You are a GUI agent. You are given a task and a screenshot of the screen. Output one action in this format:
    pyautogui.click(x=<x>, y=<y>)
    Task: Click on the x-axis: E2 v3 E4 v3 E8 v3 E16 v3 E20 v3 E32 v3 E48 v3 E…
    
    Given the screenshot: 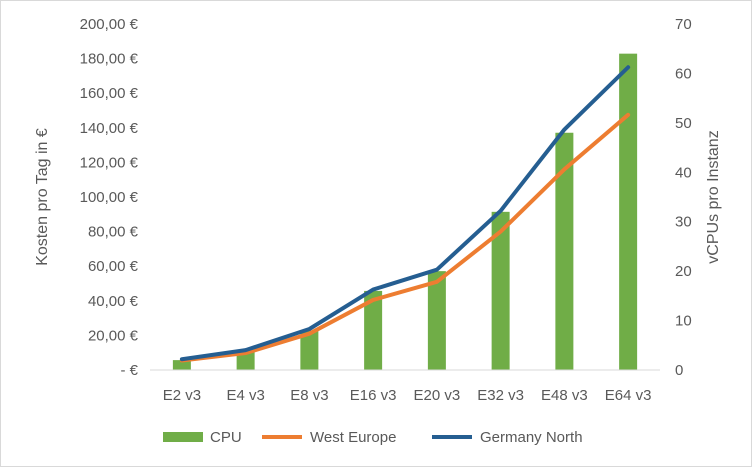 What is the action you would take?
    pyautogui.click(x=407, y=395)
    